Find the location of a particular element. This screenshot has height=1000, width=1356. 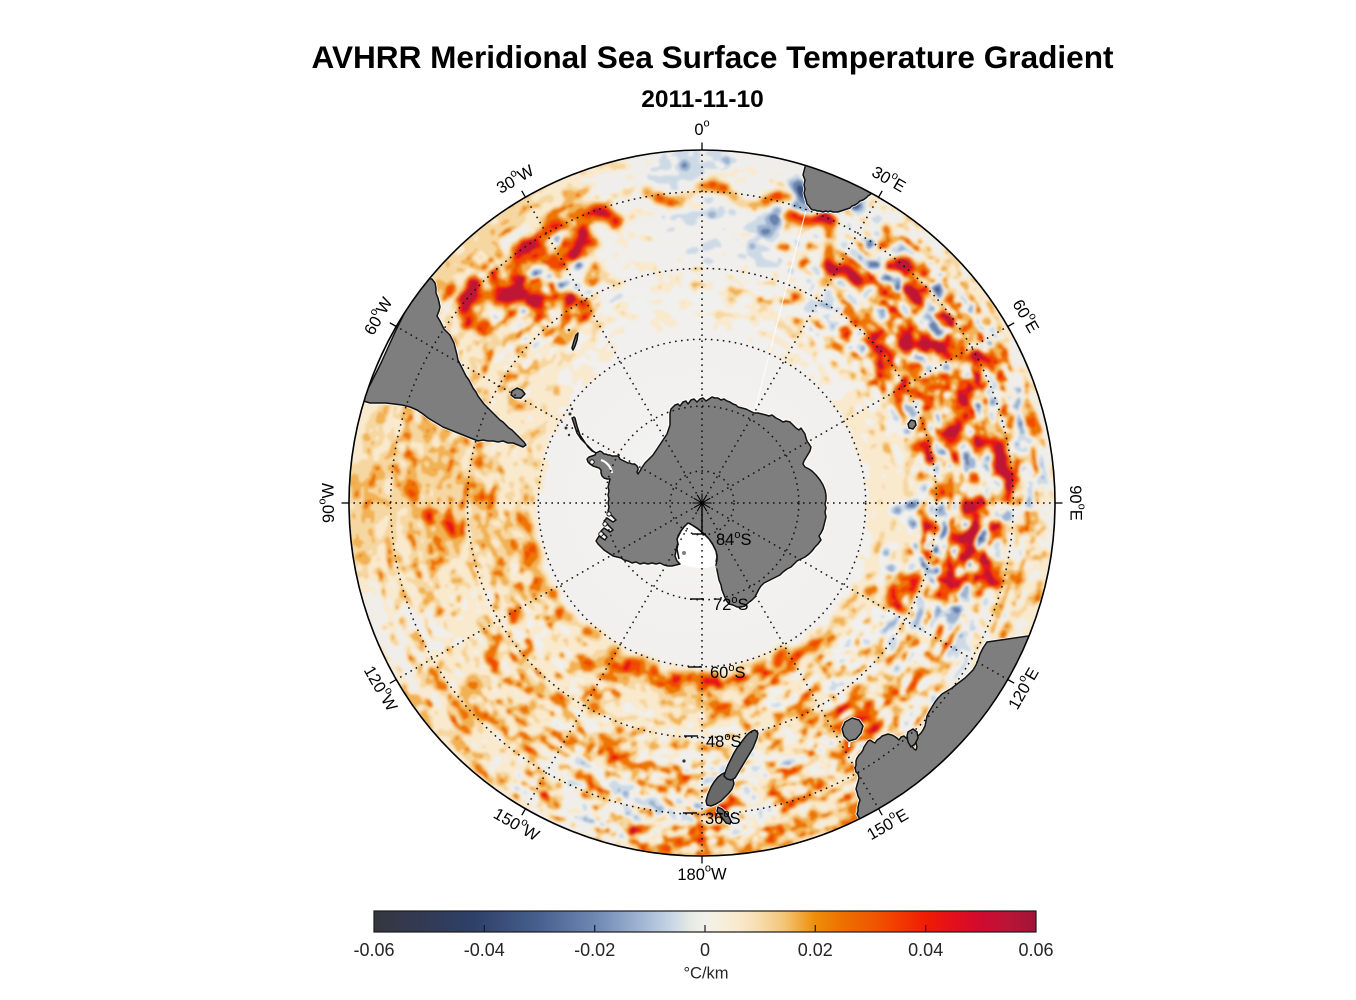

svg-text: 30oW is located at coordinates (515, 178).